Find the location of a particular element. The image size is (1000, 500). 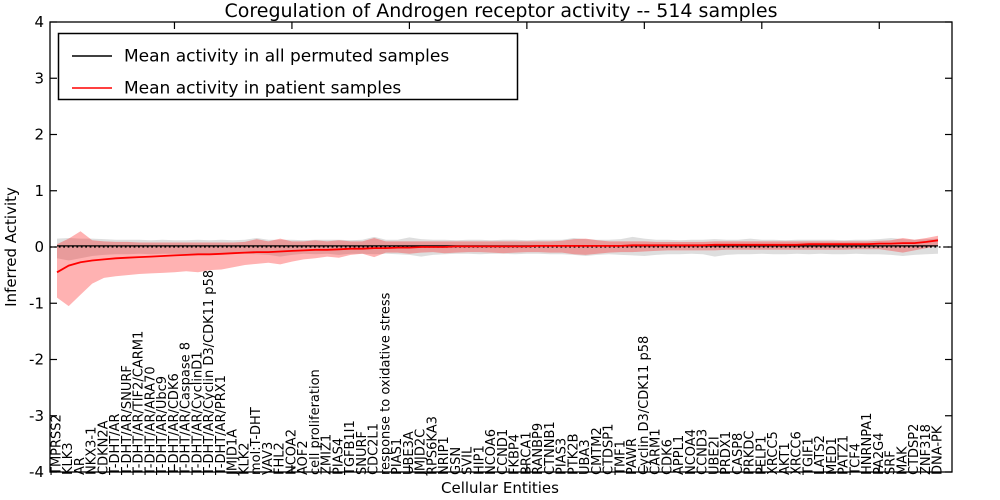

category-label: TMF1 is located at coordinates (620, 458).